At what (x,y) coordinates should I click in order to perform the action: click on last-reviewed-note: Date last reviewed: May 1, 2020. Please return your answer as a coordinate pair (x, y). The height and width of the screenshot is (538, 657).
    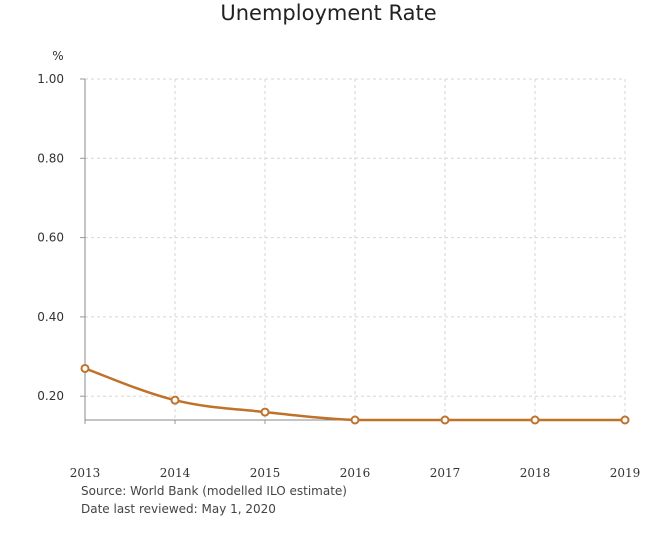
    Looking at the image, I should click on (178, 509).